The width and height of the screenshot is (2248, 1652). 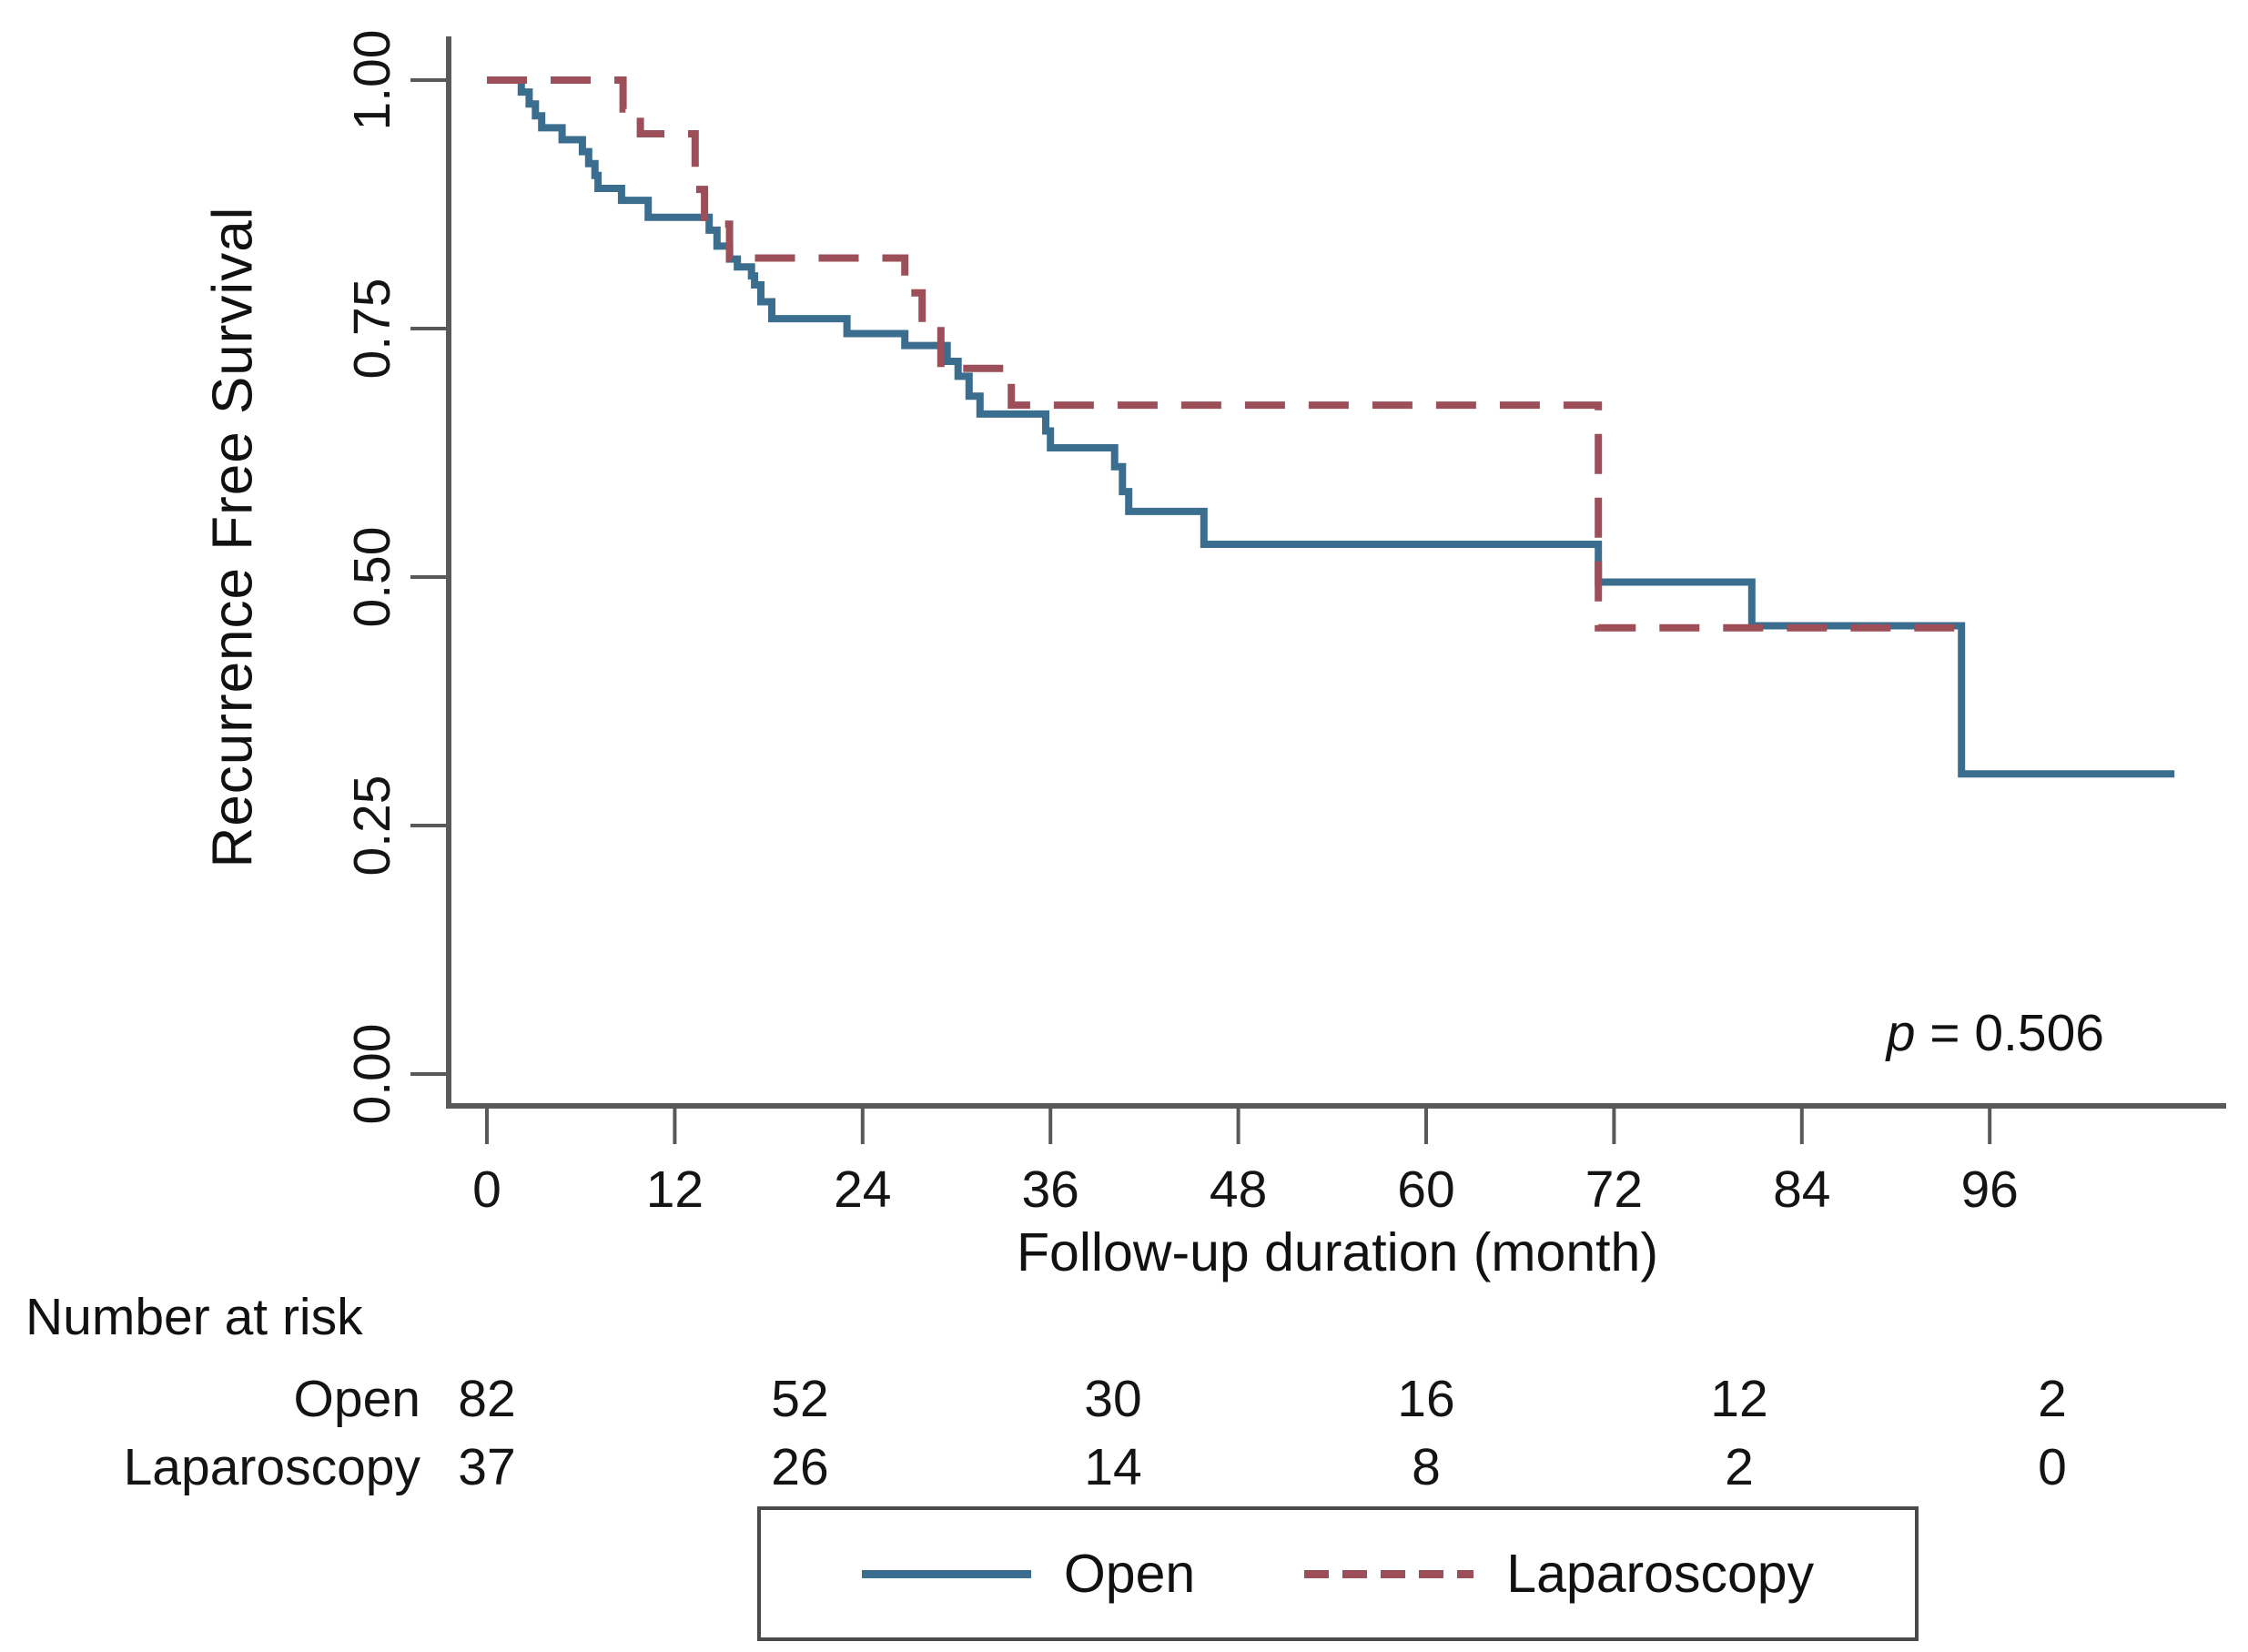 What do you see at coordinates (372, 1074) in the screenshot?
I see `y-tick-label-0.00: 0.00` at bounding box center [372, 1074].